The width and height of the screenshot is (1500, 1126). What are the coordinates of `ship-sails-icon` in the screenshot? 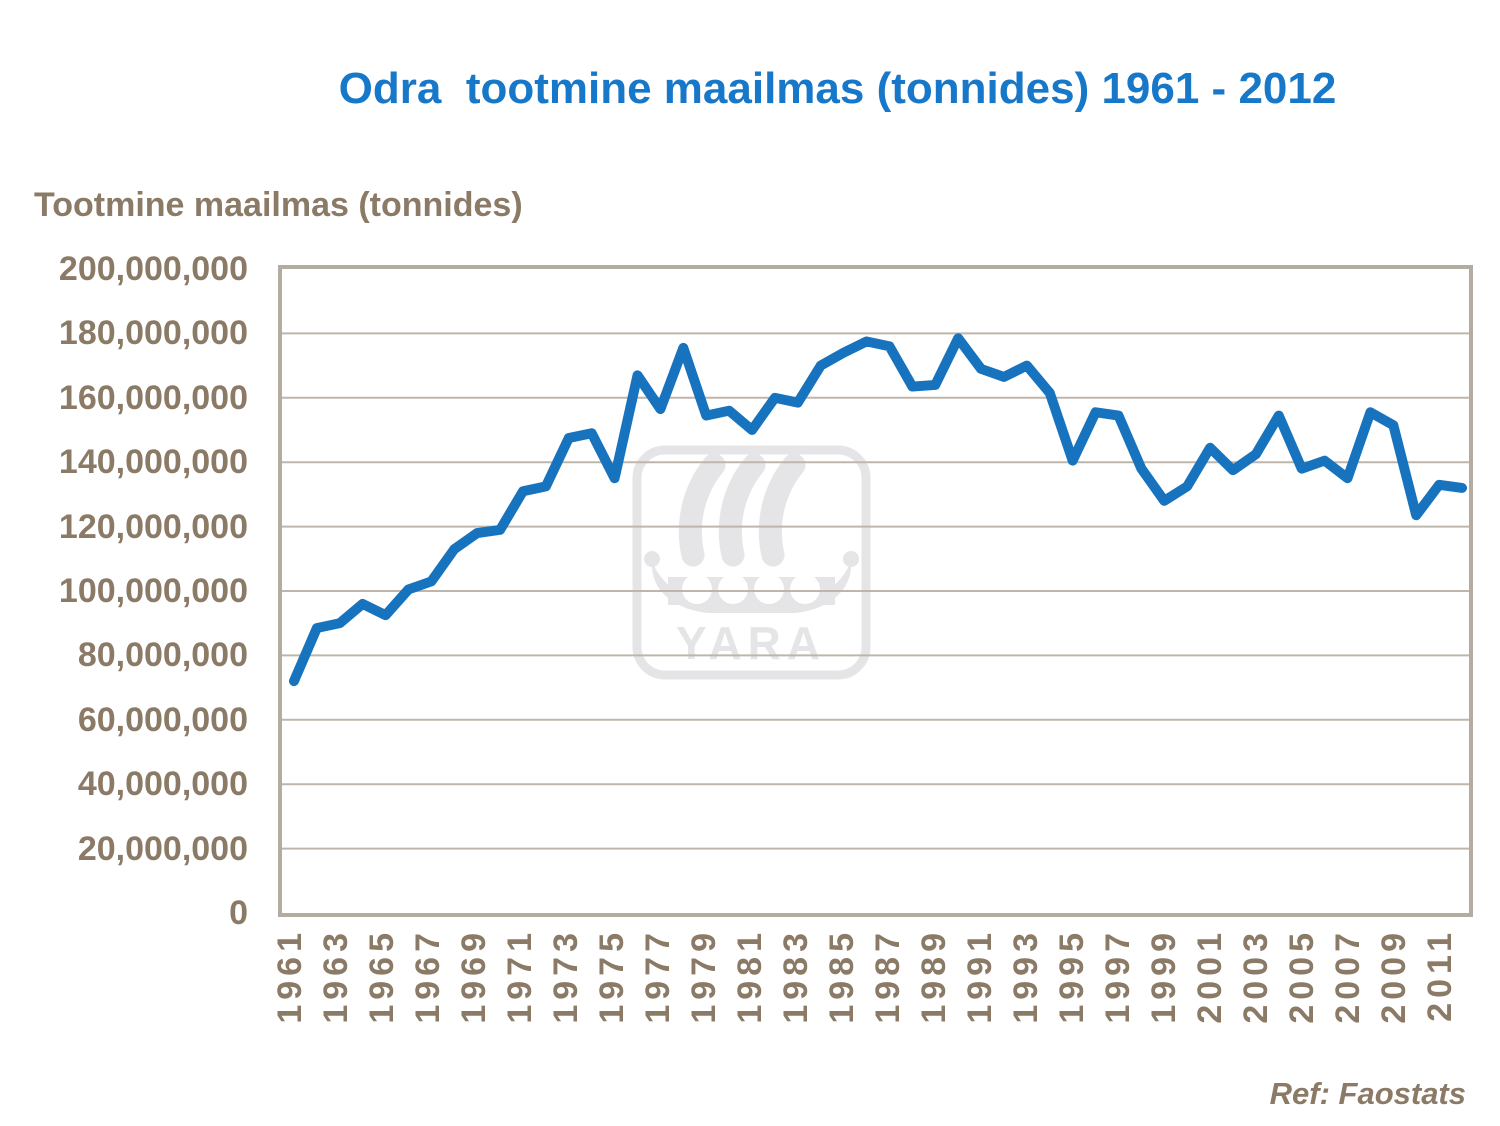 It's located at (742, 510).